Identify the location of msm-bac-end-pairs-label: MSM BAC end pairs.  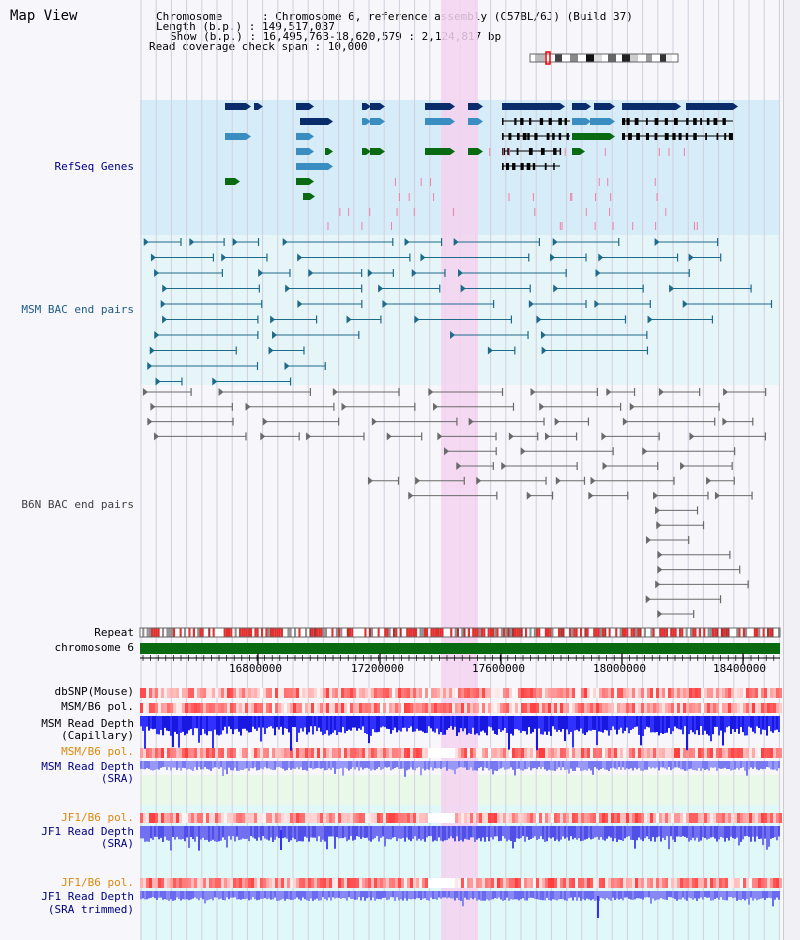
(77, 309).